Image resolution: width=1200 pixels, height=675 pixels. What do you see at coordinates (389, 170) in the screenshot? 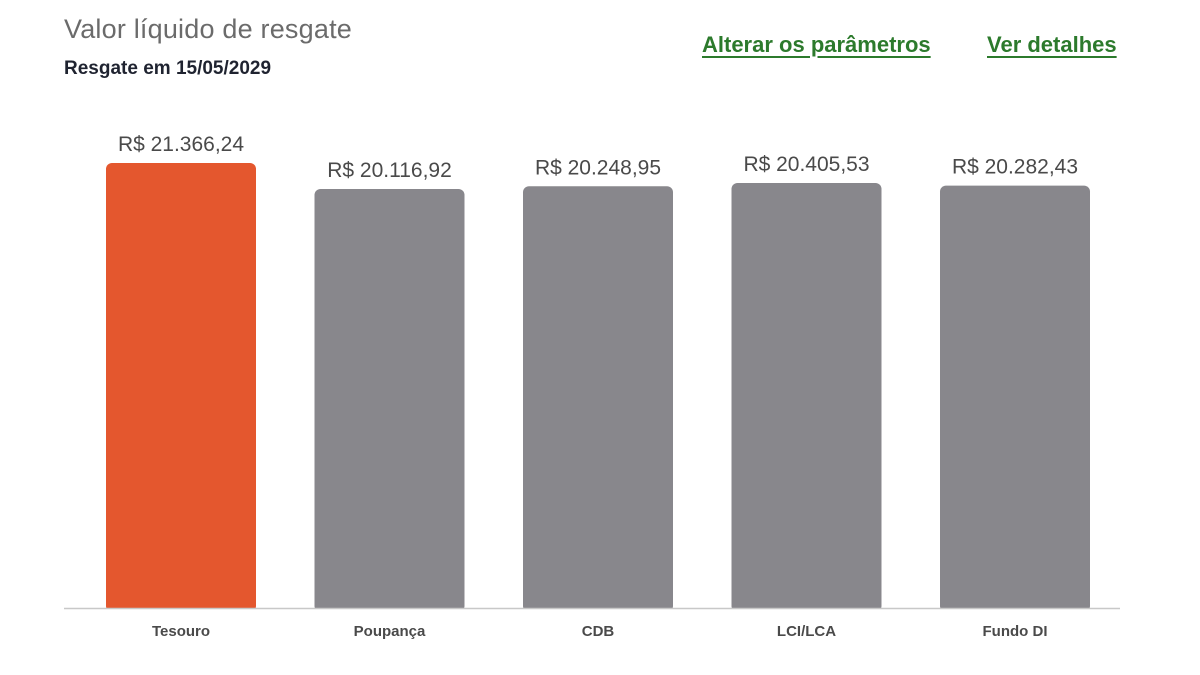
I see `bar-value-label: R$ 20.116,92` at bounding box center [389, 170].